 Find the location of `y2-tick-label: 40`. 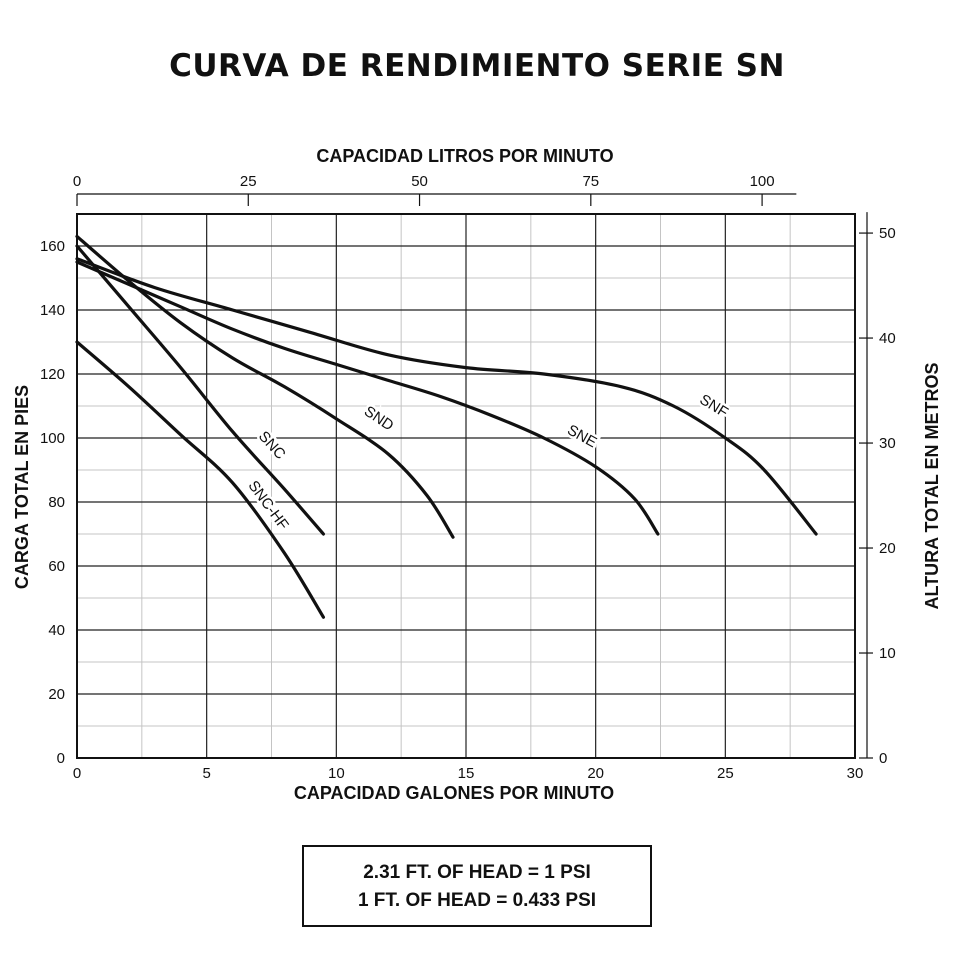

y2-tick-label: 40 is located at coordinates (887, 338).